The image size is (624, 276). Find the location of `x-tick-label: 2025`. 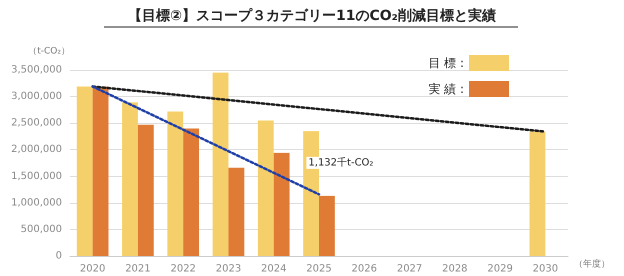

x-tick-label: 2025 is located at coordinates (319, 269).